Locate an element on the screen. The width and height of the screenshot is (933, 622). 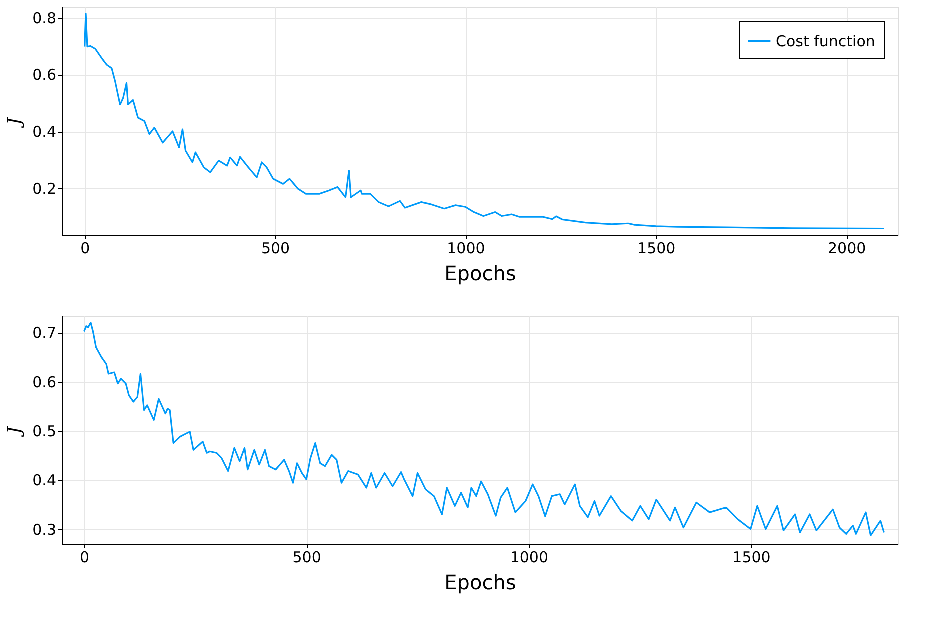
legend-label: Cost function is located at coordinates (826, 41).